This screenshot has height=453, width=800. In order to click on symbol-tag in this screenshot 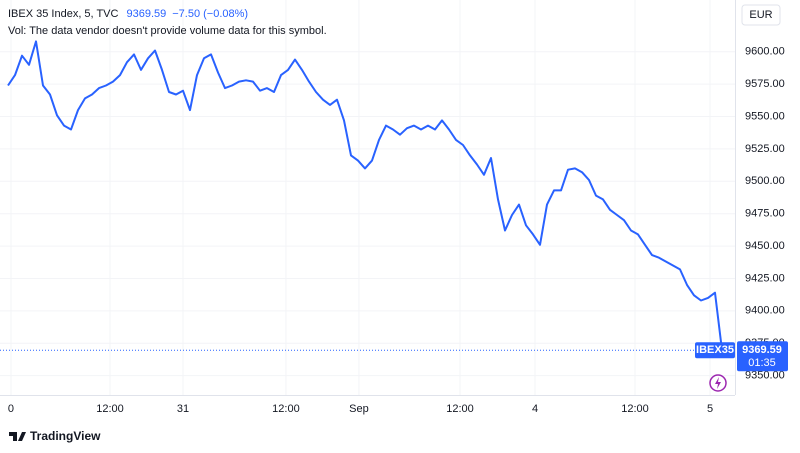, I will do `click(715, 350)`.